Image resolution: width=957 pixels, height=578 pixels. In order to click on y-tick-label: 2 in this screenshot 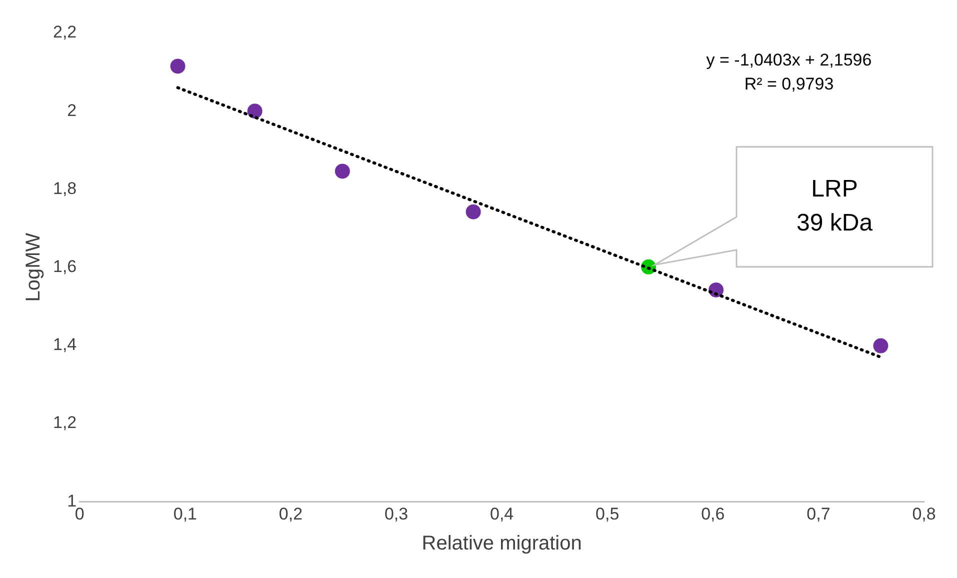, I will do `click(72, 110)`.